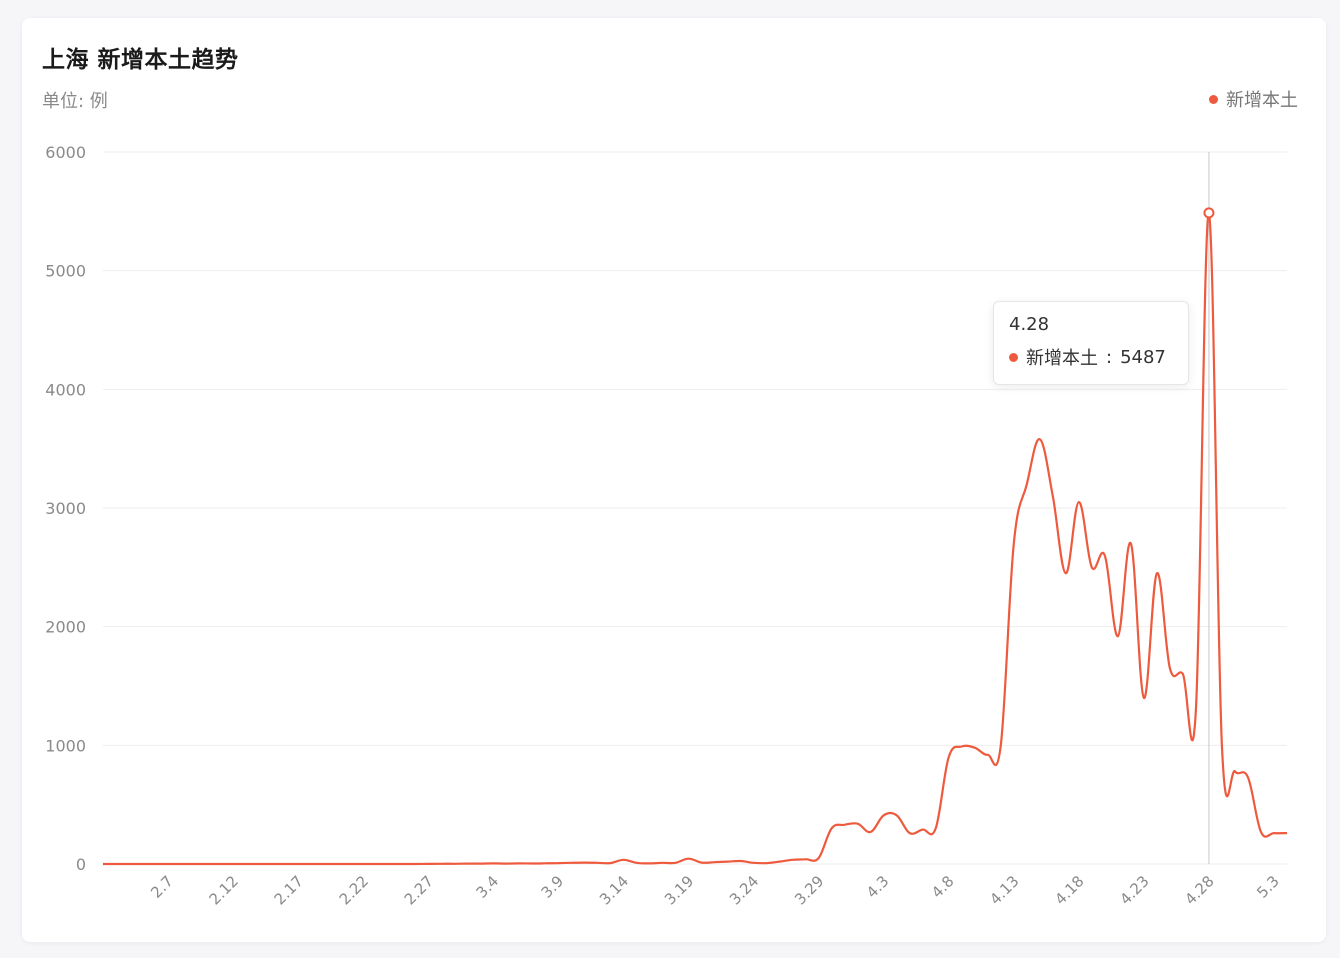 This screenshot has width=1340, height=958. Describe the element at coordinates (65, 389) in the screenshot. I see `y-tick-label: 4000` at that location.